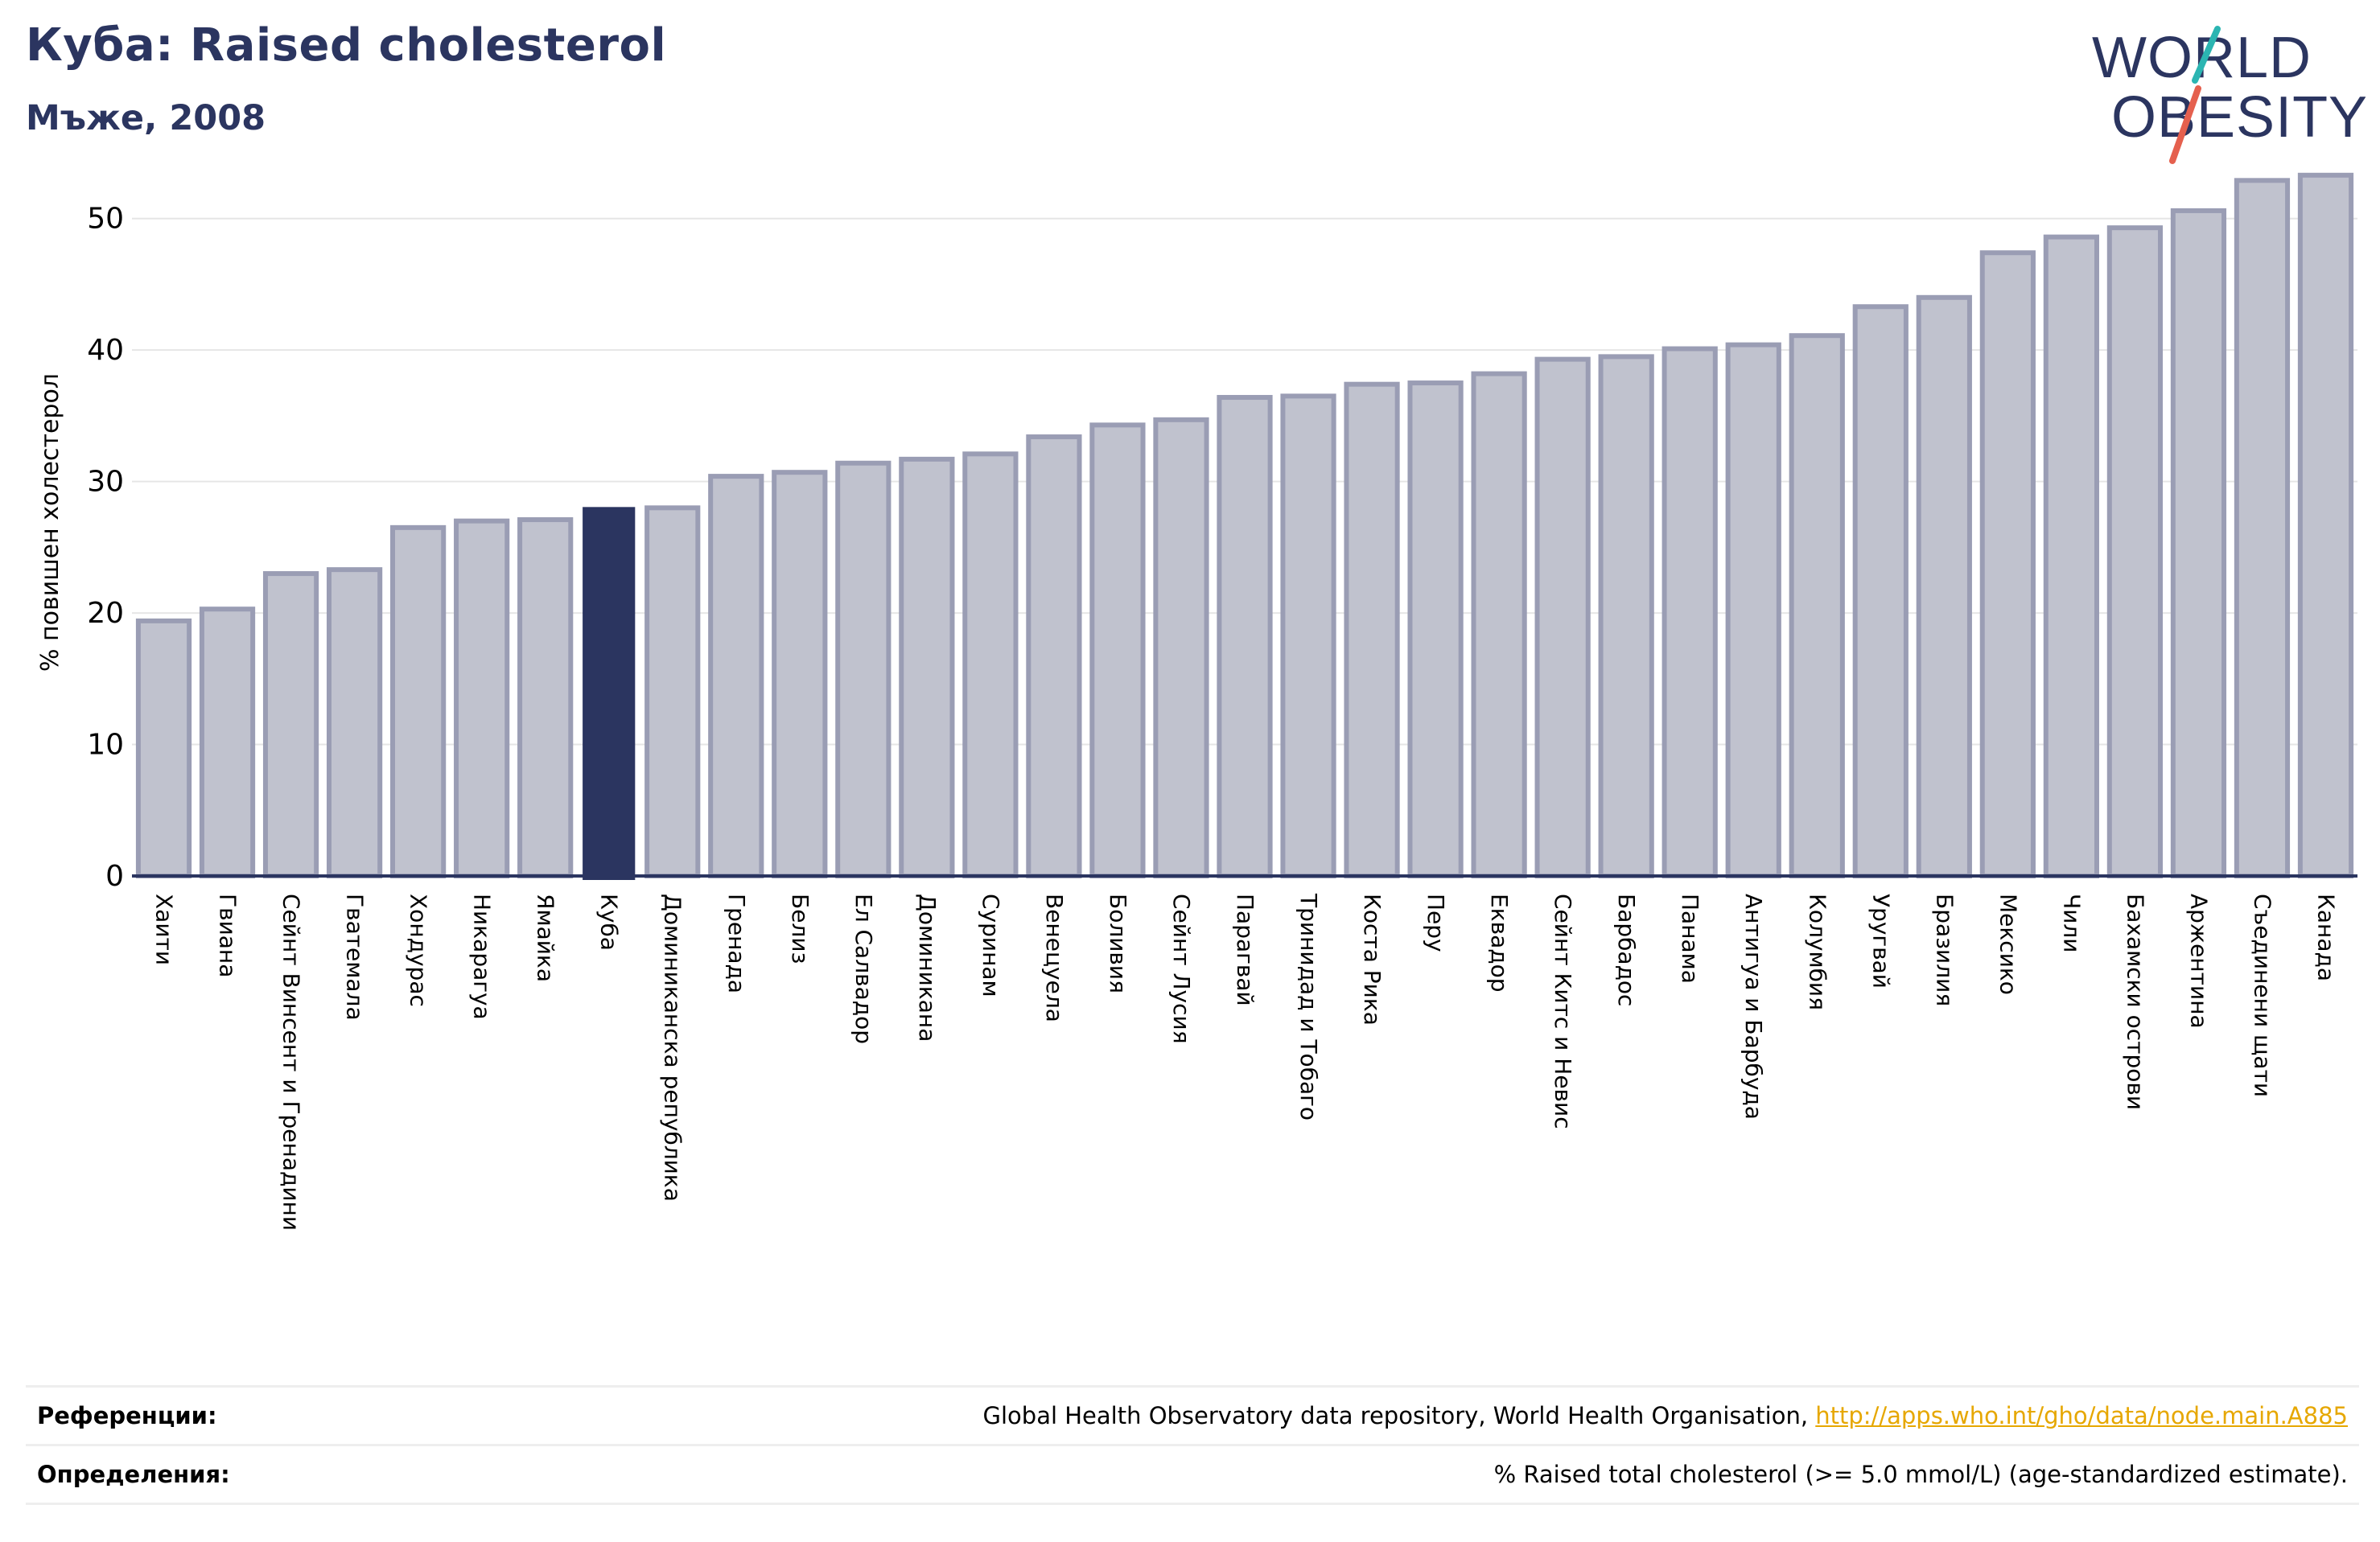 The width and height of the screenshot is (2380, 1542). What do you see at coordinates (1880, 941) in the screenshot?
I see `x-tick-label: Уругвай` at bounding box center [1880, 941].